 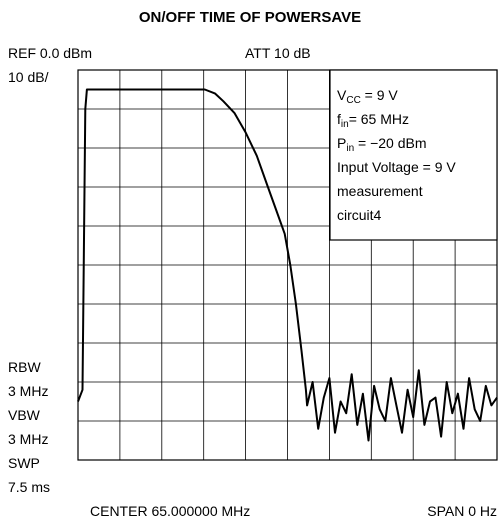 I want to click on side-label: RBW, so click(x=24, y=367).